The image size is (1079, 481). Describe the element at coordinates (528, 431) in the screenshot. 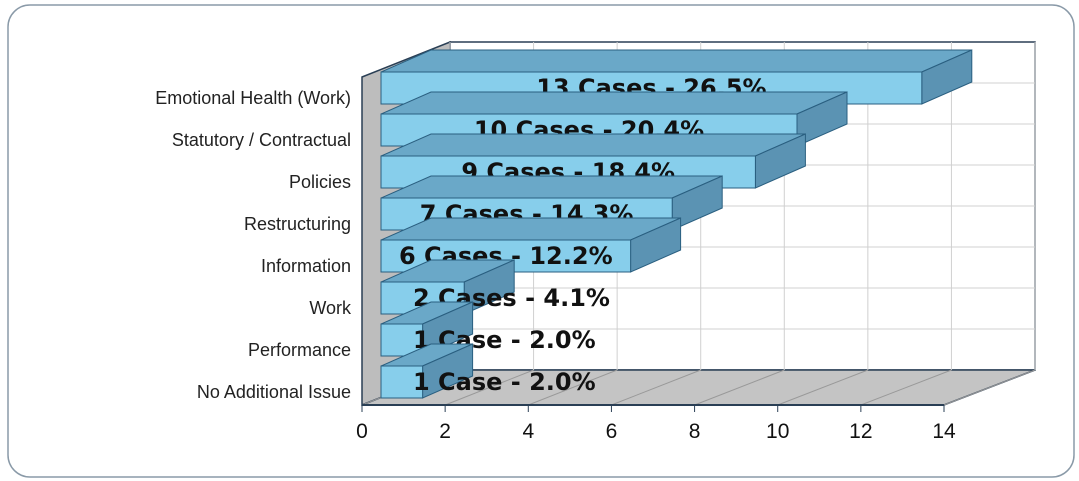

I see `x-tick-label: 4` at that location.